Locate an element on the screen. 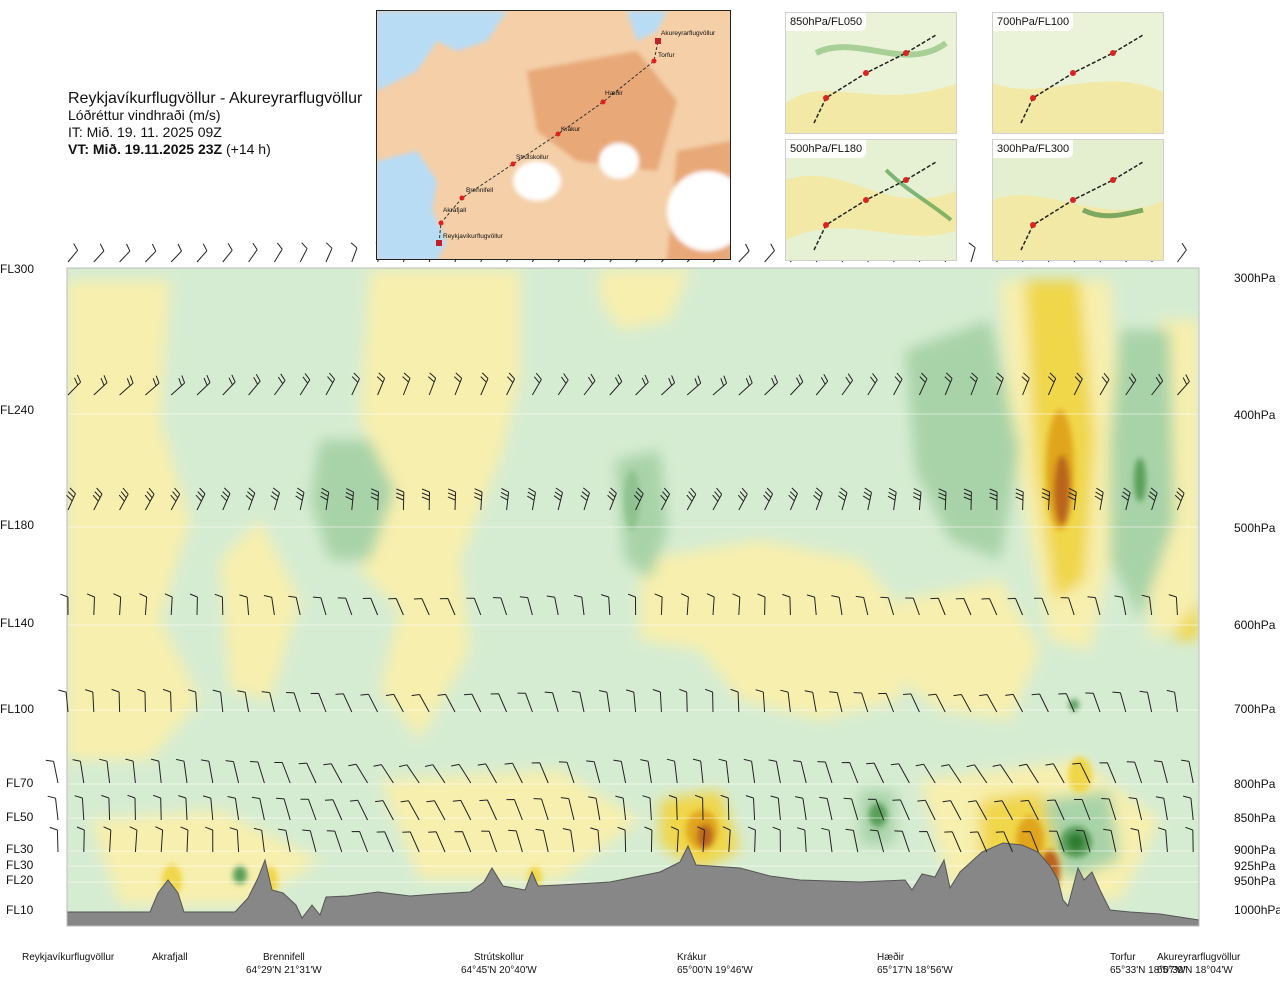 Image resolution: width=1280 pixels, height=981 pixels. x-location-coord: 64°29'N 21°31'W is located at coordinates (284, 970).